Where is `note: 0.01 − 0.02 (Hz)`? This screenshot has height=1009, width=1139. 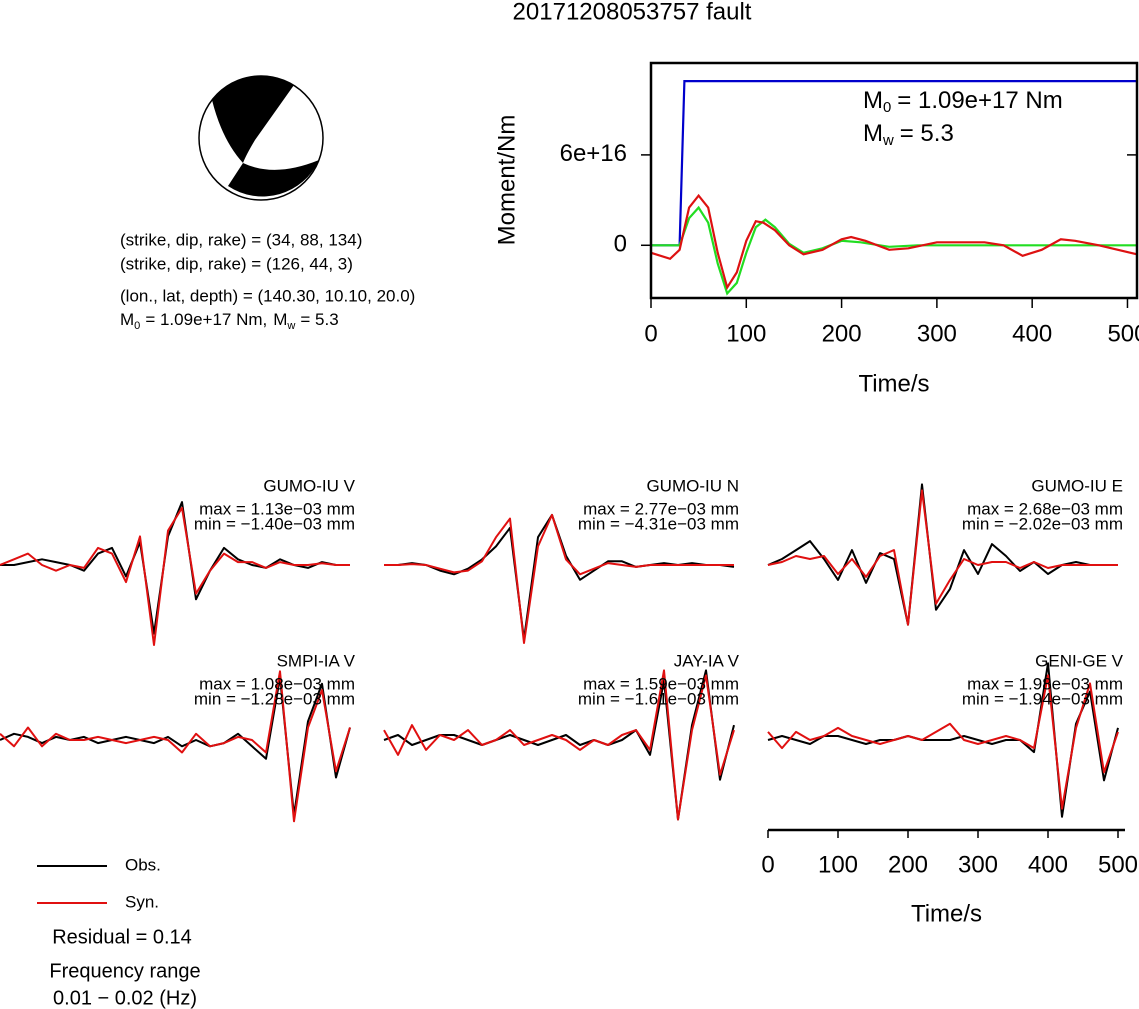
note: 0.01 − 0.02 (Hz) is located at coordinates (125, 998).